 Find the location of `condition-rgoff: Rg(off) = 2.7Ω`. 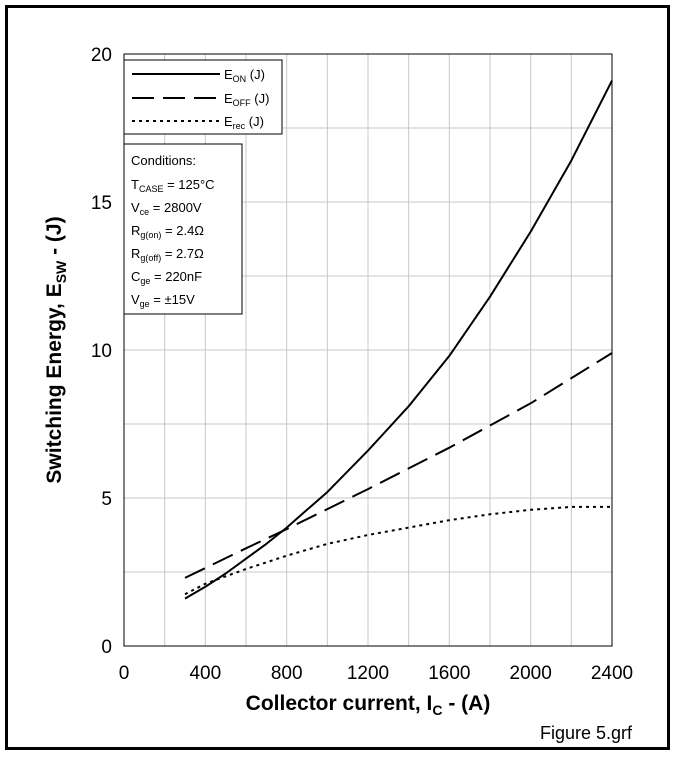

condition-rgoff: Rg(off) = 2.7Ω is located at coordinates (167, 254).